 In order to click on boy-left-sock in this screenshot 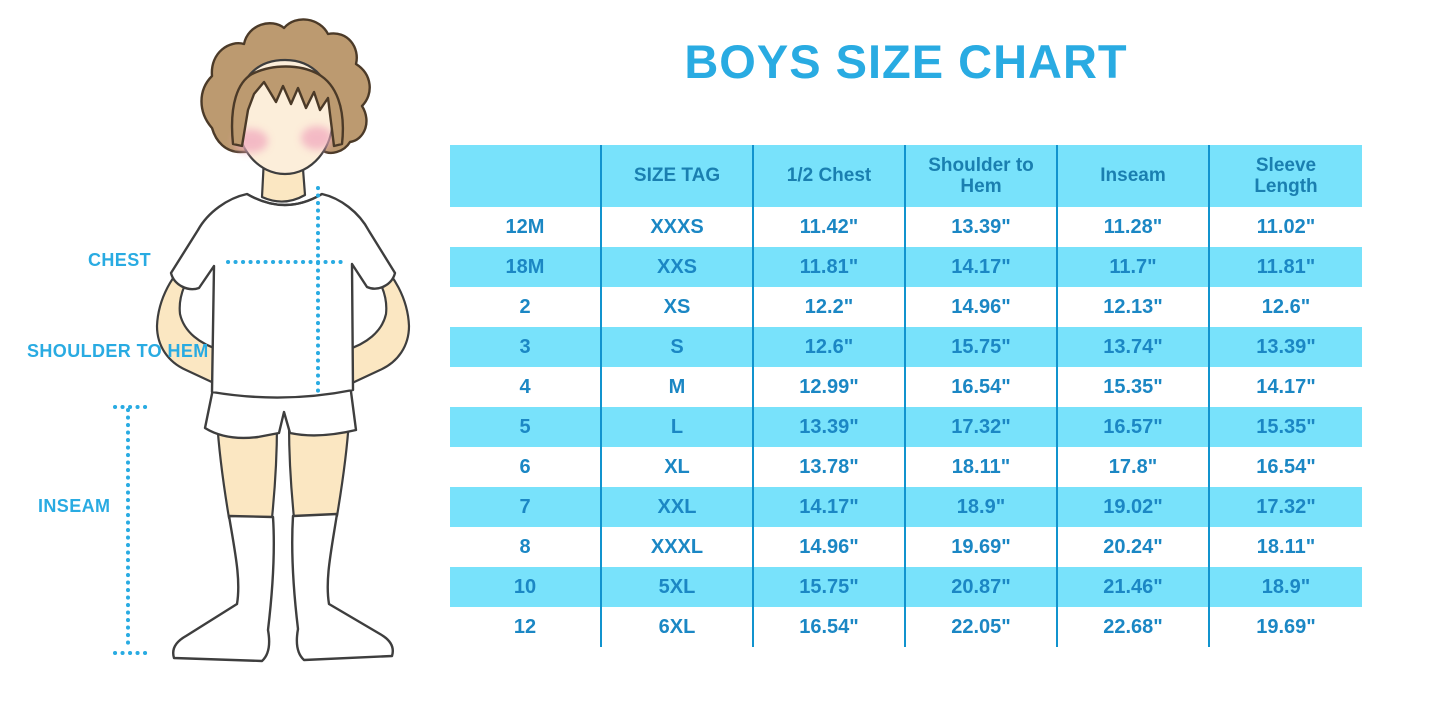, I will do `click(223, 588)`.